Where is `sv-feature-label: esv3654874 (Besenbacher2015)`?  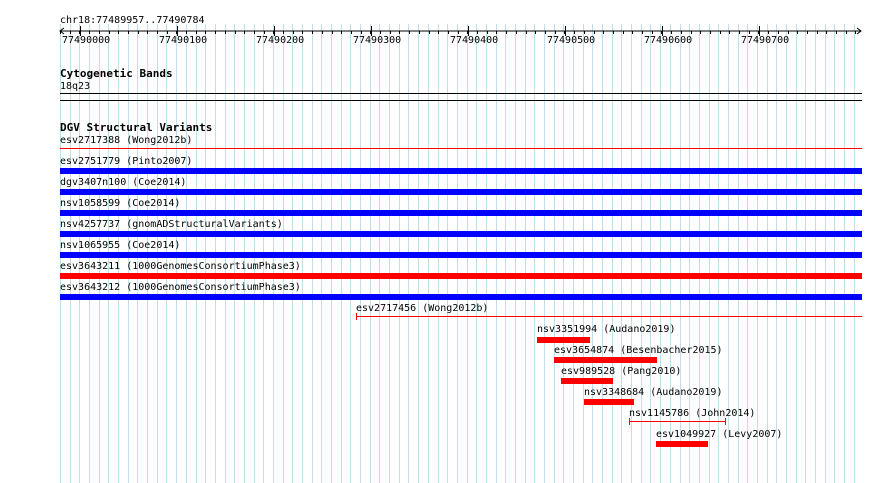 sv-feature-label: esv3654874 (Besenbacher2015) is located at coordinates (638, 350).